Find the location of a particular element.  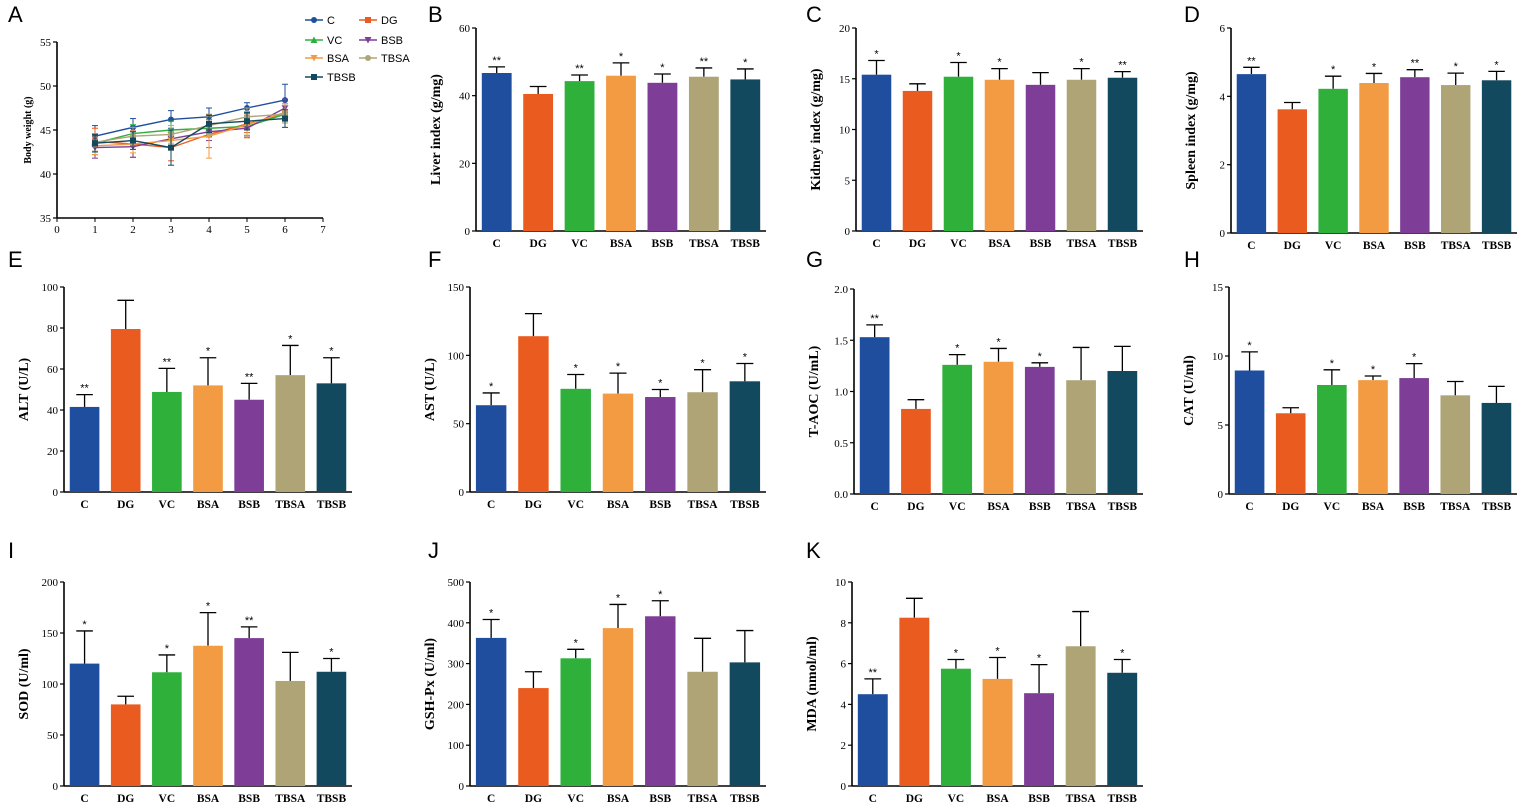

x-tick-label: 6 is located at coordinates (285, 230).